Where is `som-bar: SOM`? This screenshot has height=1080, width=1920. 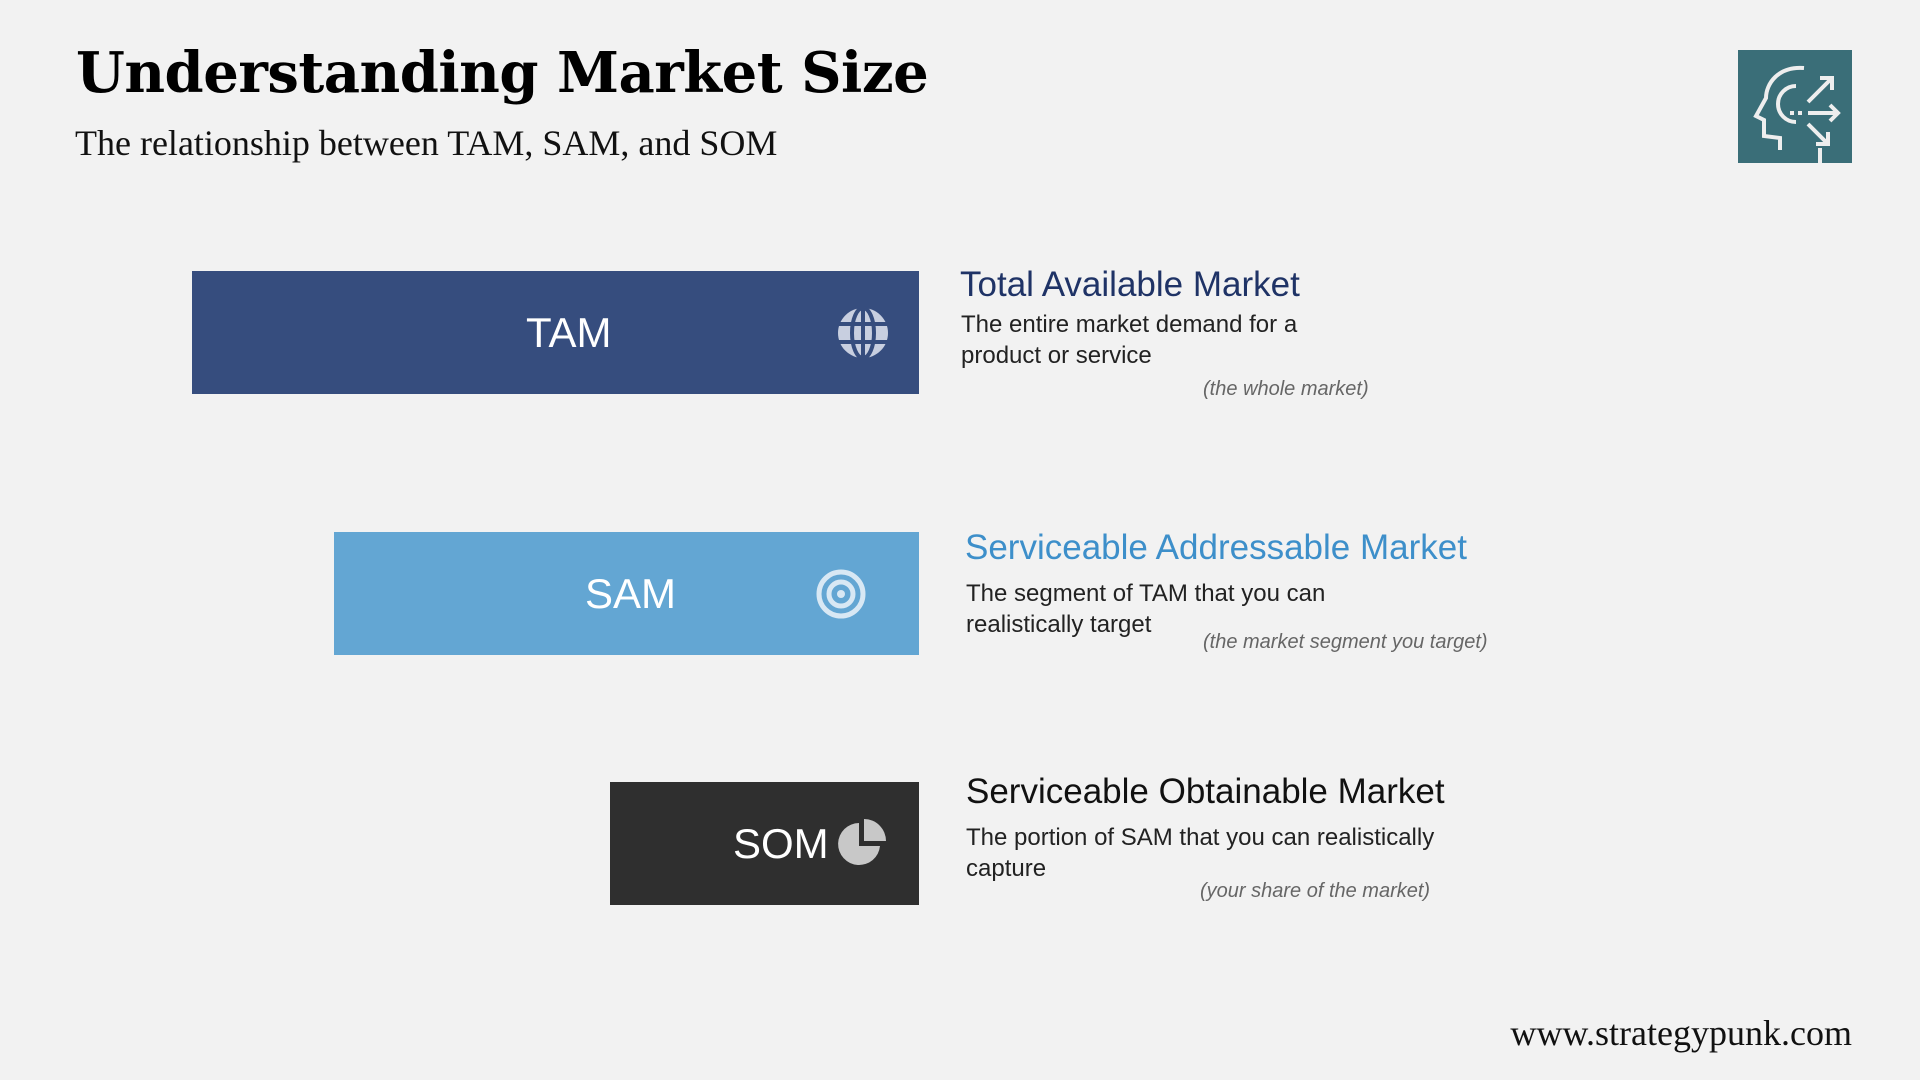
som-bar: SOM is located at coordinates (764, 843).